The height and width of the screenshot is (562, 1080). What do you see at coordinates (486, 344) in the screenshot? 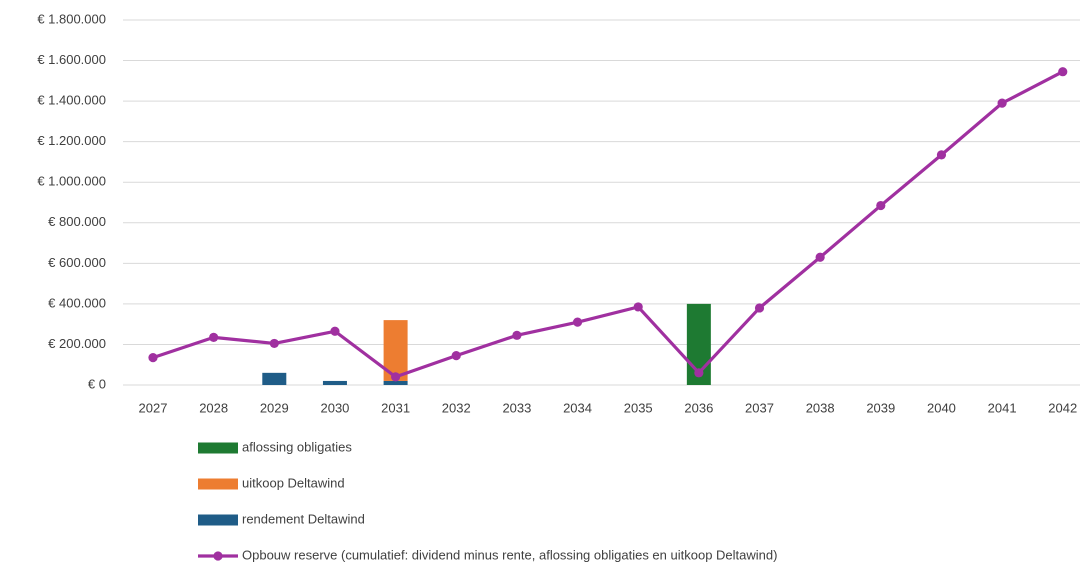
I see `bar-series` at bounding box center [486, 344].